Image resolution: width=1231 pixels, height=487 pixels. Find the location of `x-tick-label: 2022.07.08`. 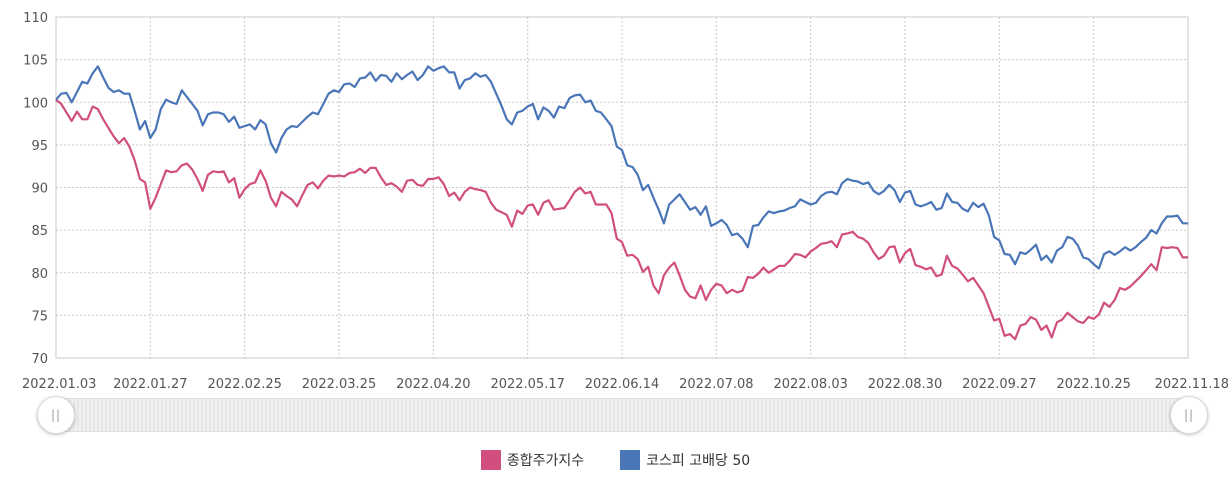

x-tick-label: 2022.07.08 is located at coordinates (716, 384).